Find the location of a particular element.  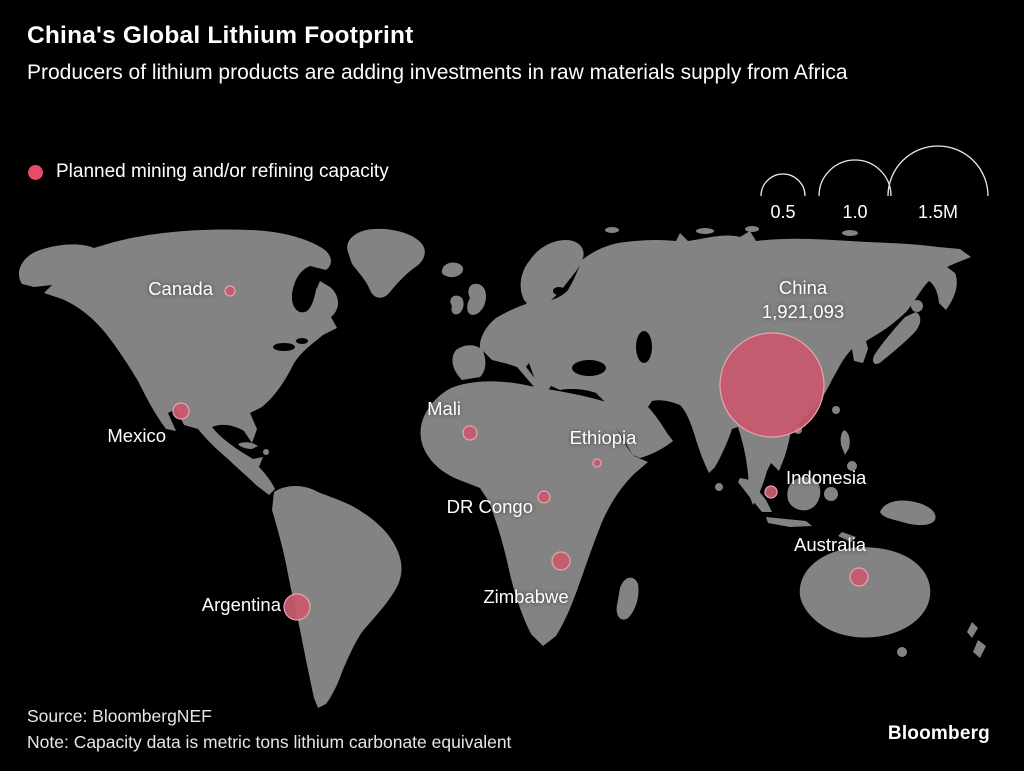

island-hispaniola is located at coordinates (266, 452).